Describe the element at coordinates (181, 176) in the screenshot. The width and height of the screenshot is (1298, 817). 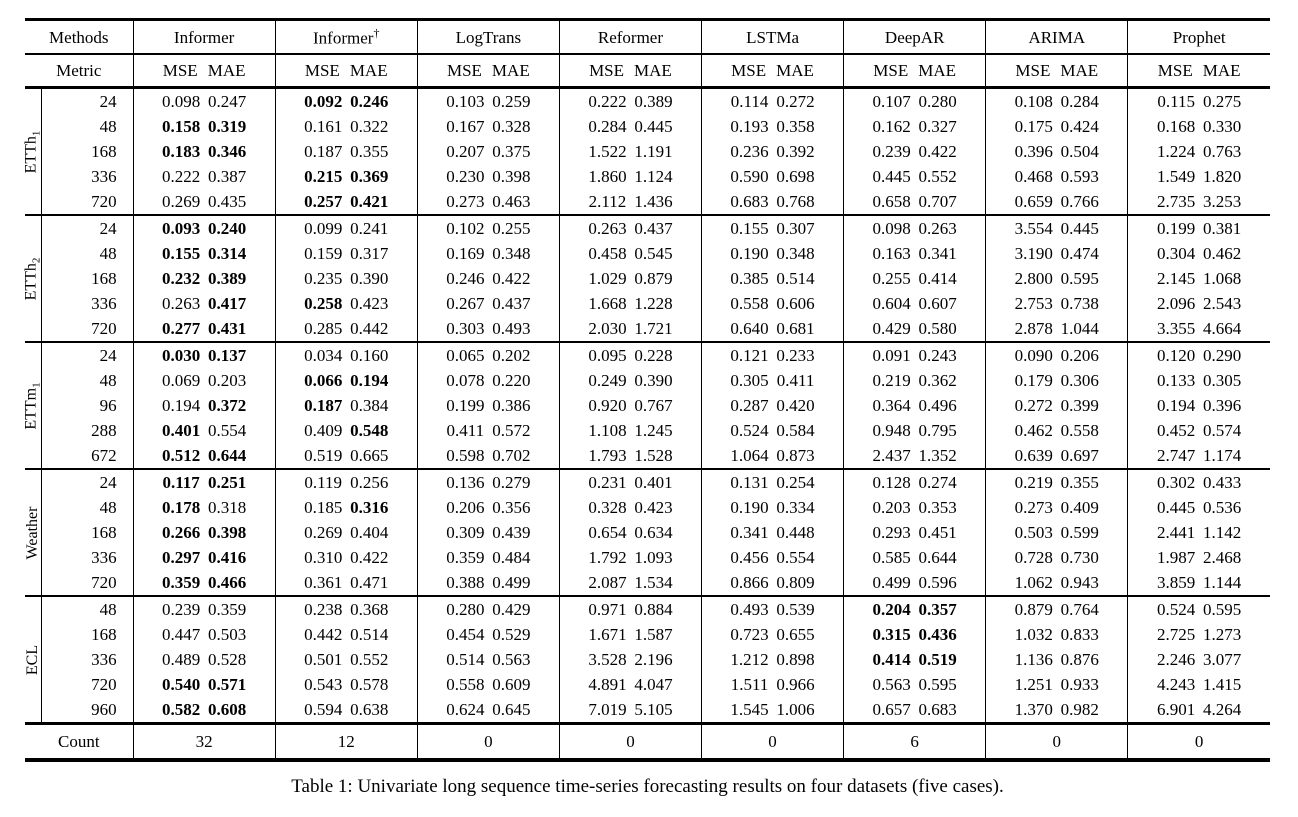
I see `mse-value: 0.222` at that location.